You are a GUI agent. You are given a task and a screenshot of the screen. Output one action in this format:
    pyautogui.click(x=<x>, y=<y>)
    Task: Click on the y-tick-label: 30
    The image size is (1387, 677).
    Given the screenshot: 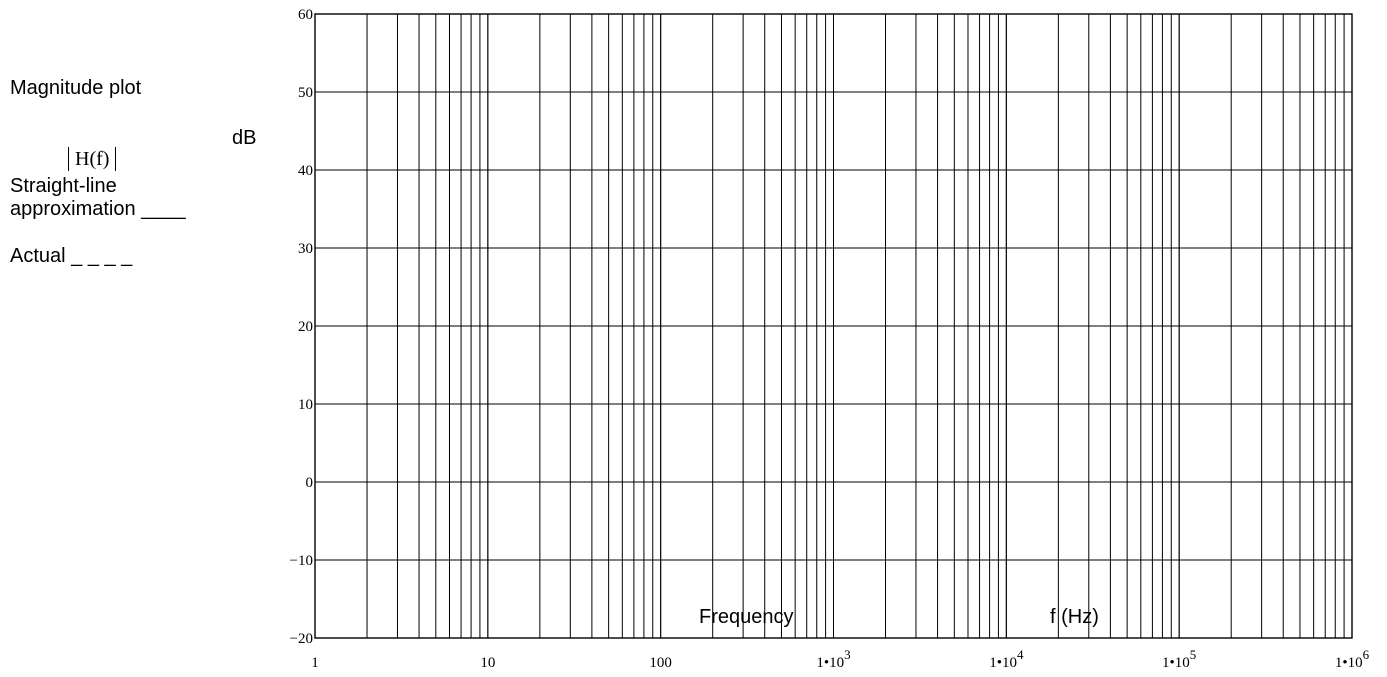 What is the action you would take?
    pyautogui.click(x=305, y=249)
    